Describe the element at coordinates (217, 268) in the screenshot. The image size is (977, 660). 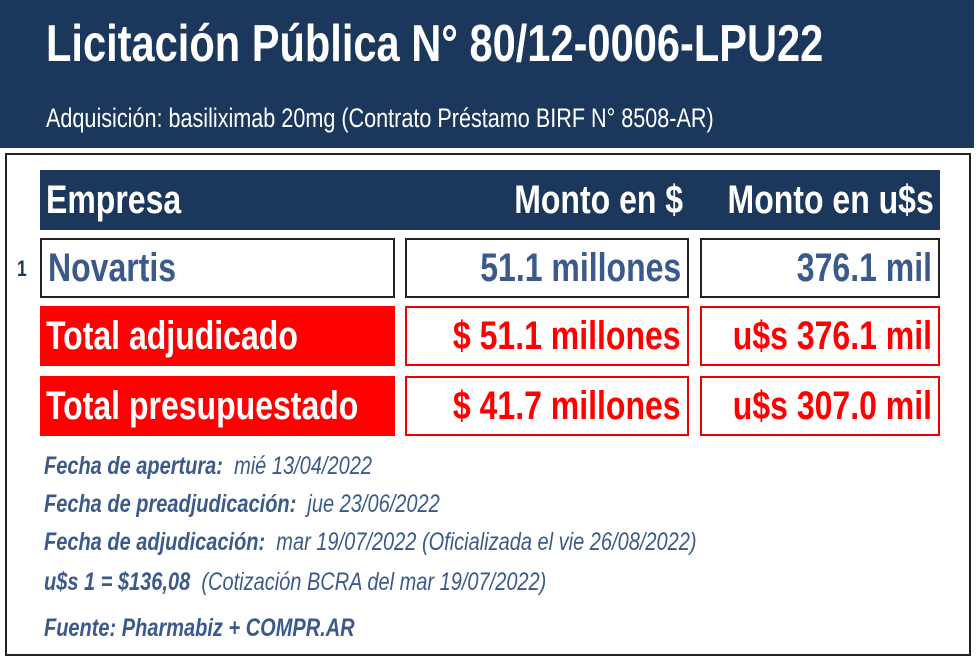
I see `empresa-cell: Novartis` at that location.